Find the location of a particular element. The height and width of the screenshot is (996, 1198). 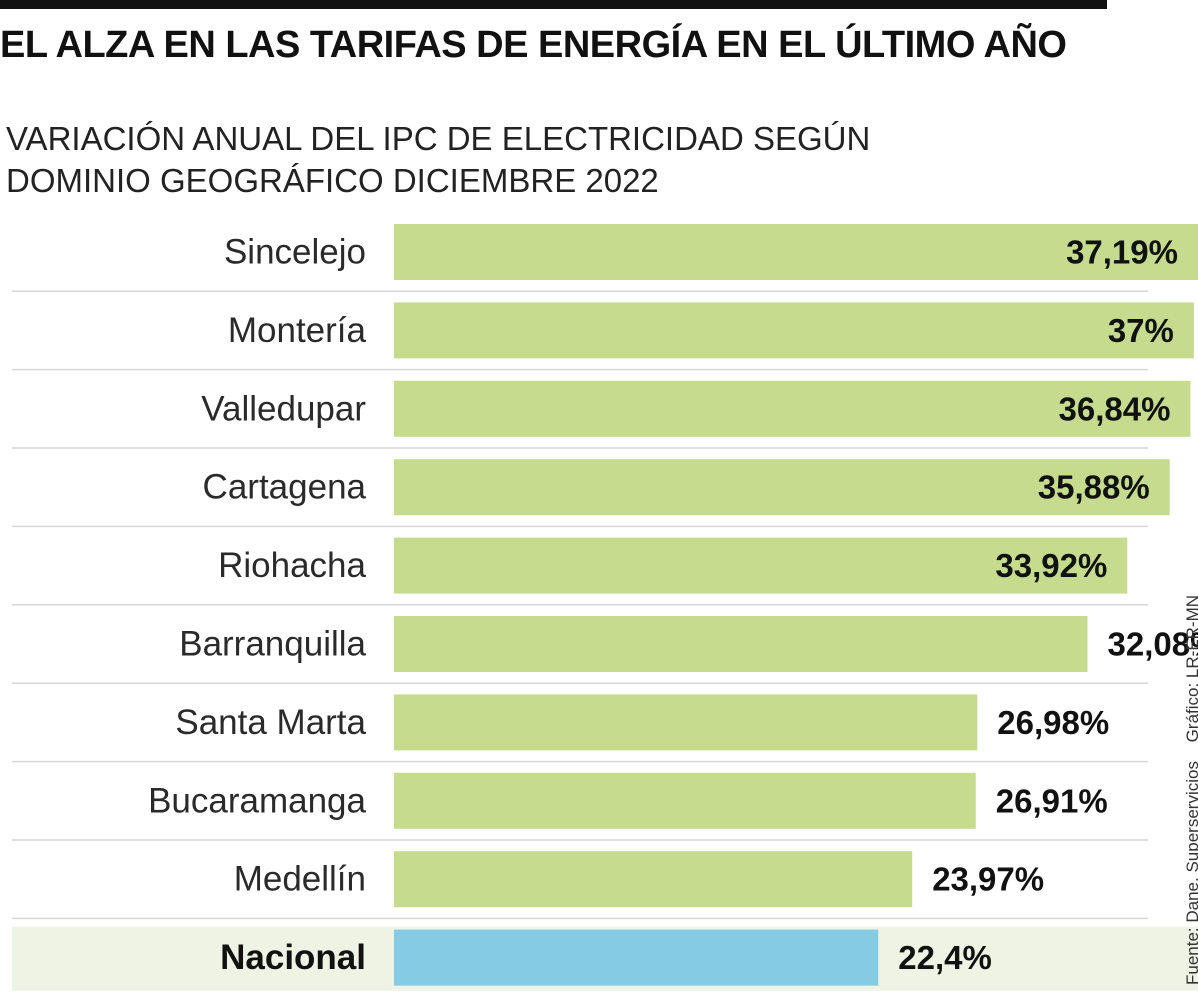

category-label-cartagena: Cartagena is located at coordinates (285, 487).